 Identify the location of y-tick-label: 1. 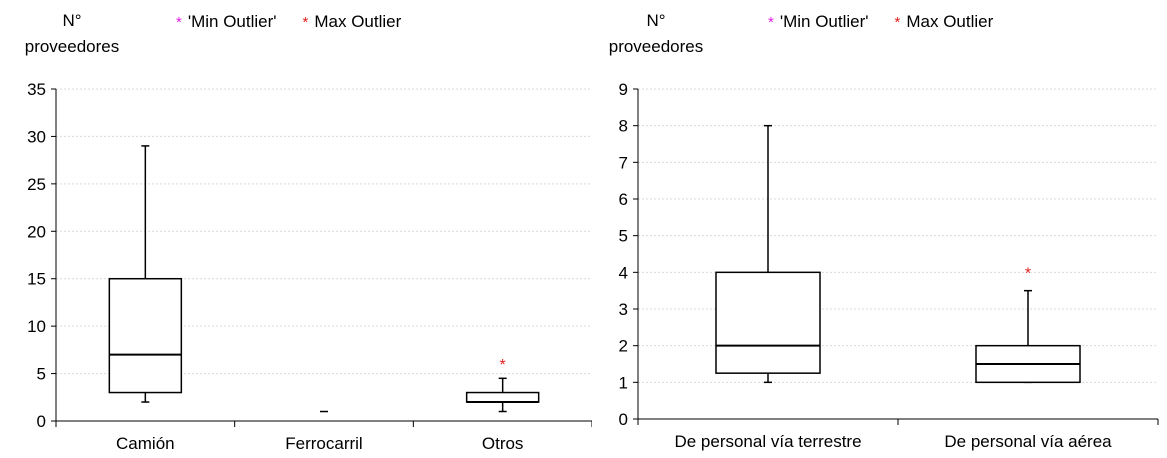
(623, 382).